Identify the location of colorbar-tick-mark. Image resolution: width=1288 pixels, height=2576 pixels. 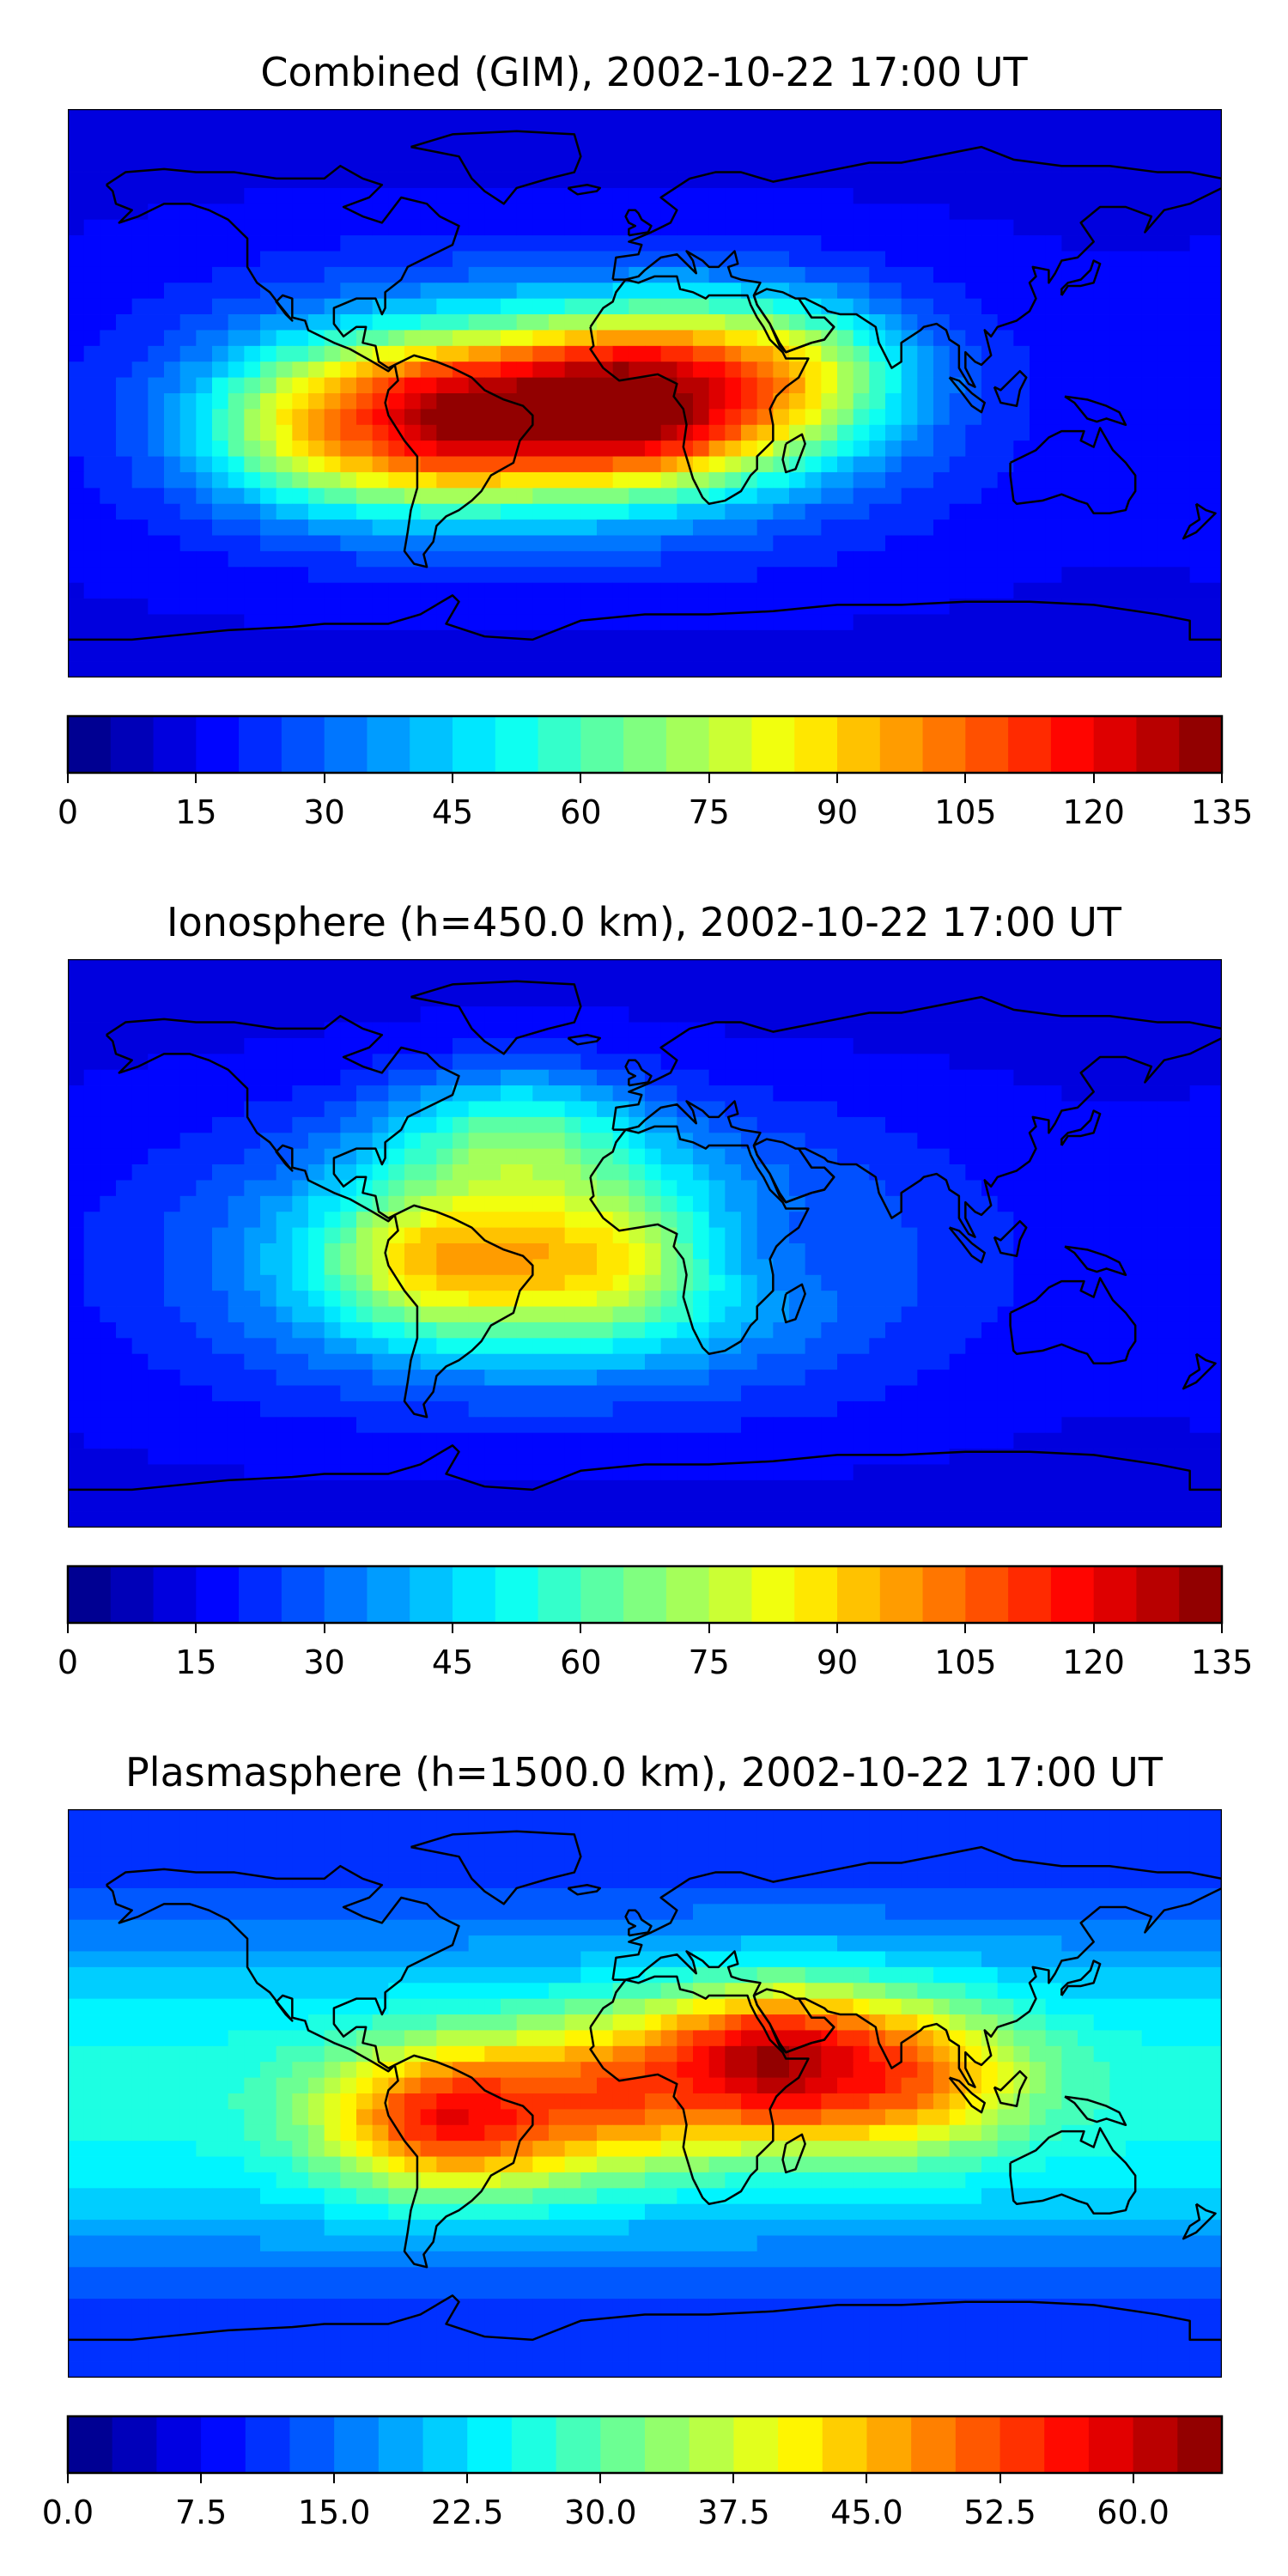
(1222, 778).